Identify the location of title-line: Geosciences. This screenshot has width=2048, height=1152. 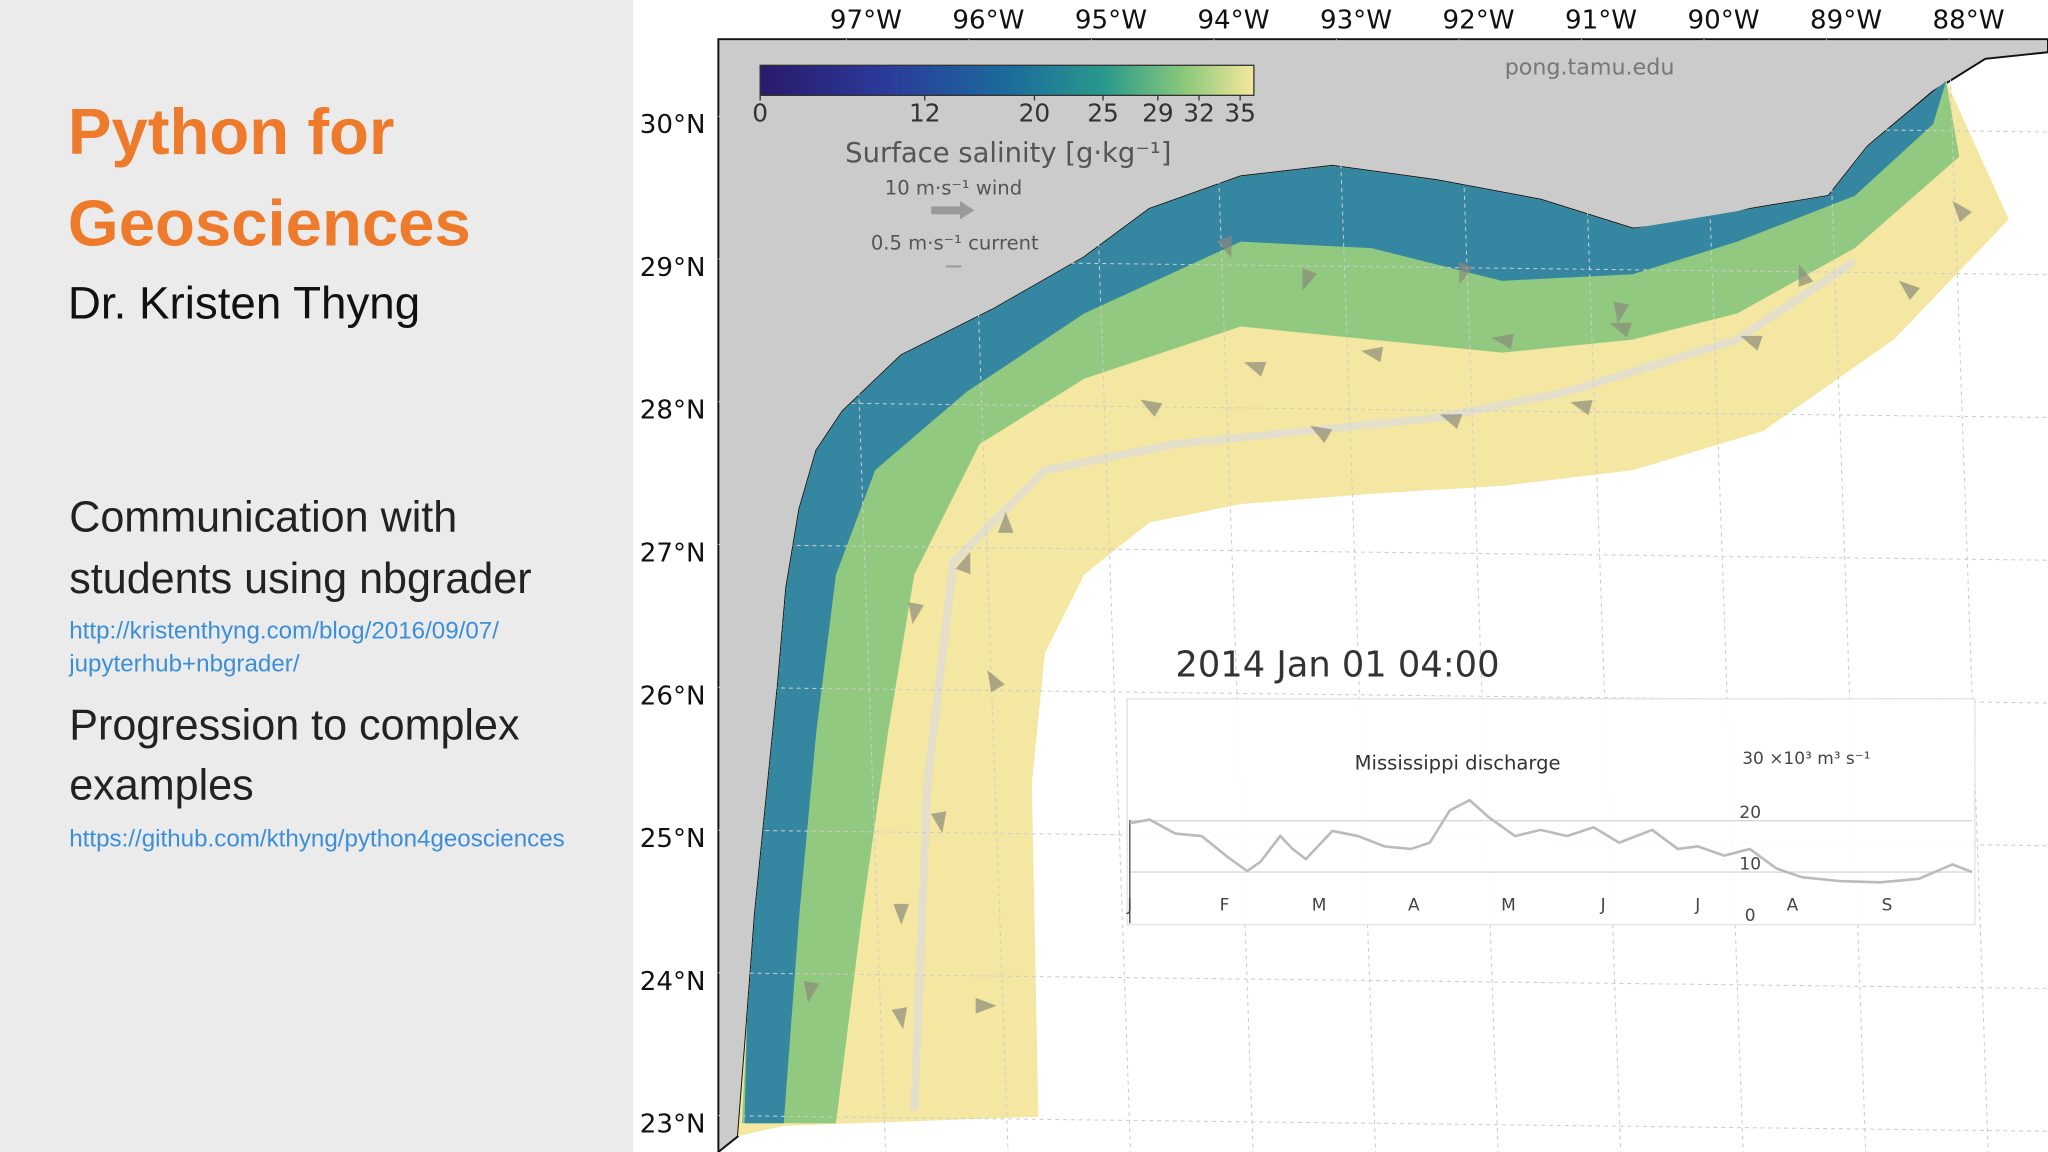
(269, 223).